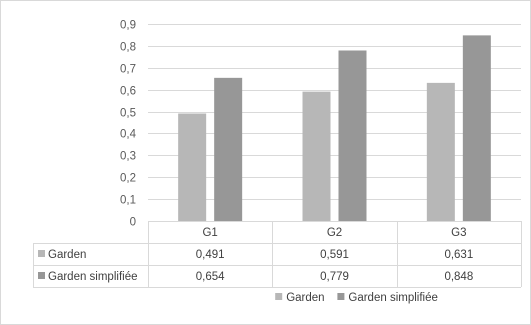 The image size is (531, 325). Describe the element at coordinates (128, 201) in the screenshot. I see `y-tick-label: 0,1` at that location.